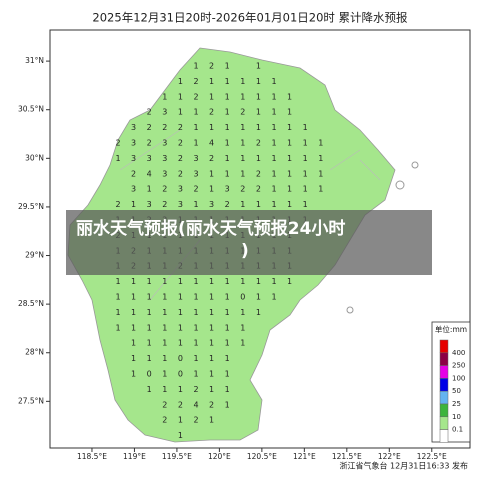  Describe the element at coordinates (245, 251) in the screenshot. I see `banner-line: )` at that location.